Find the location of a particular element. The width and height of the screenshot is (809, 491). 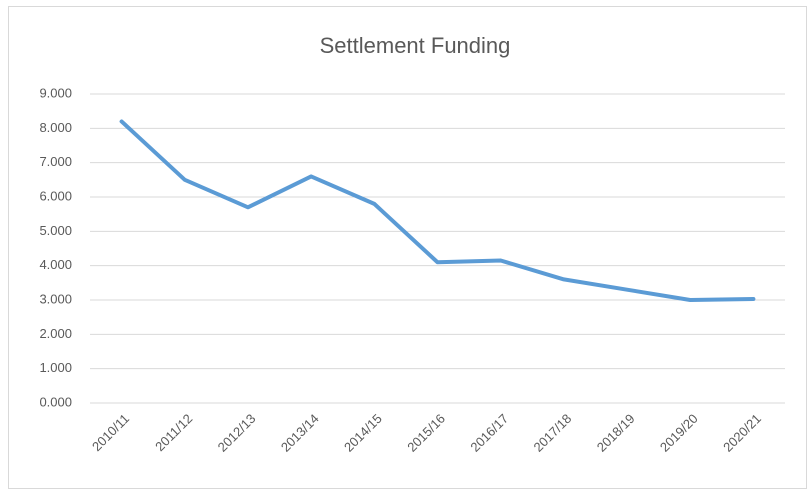

y-tick-label: 3.000 is located at coordinates (55, 298).